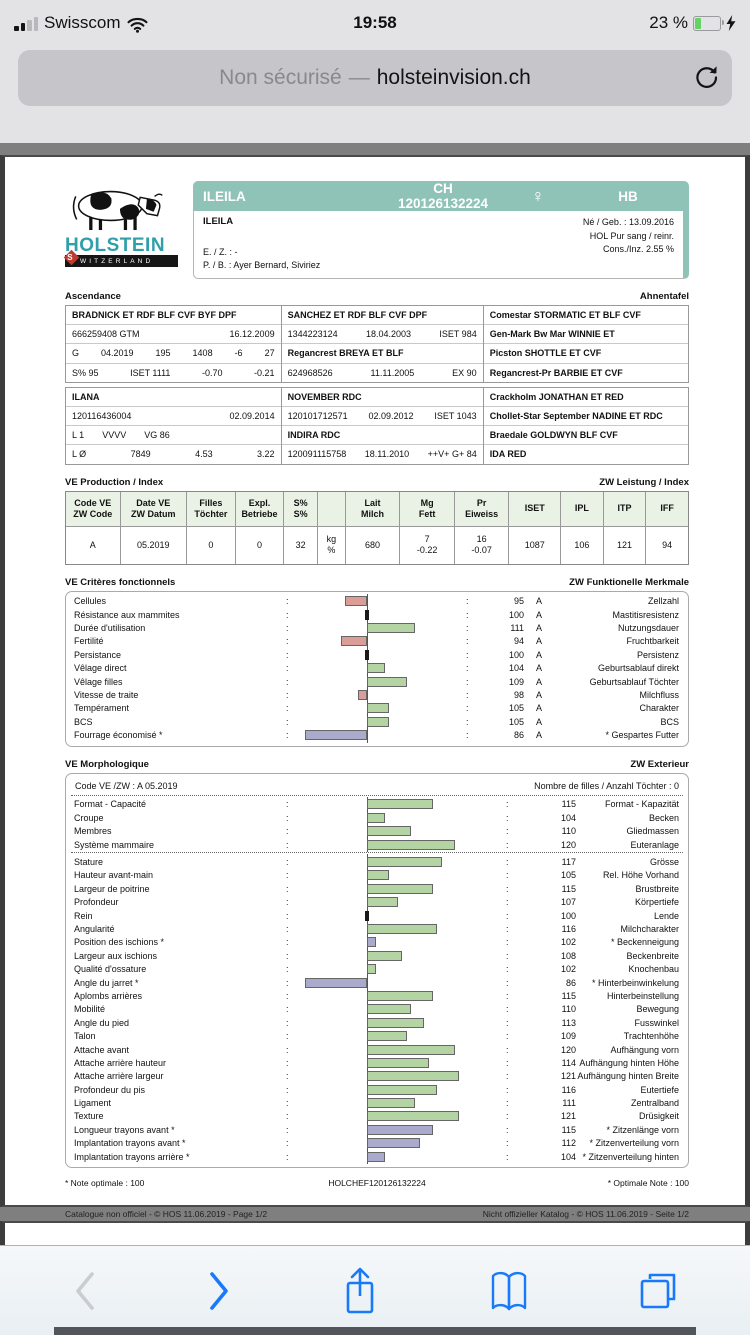 The height and width of the screenshot is (1335, 750). What do you see at coordinates (658, 1291) in the screenshot?
I see `tabs-button` at bounding box center [658, 1291].